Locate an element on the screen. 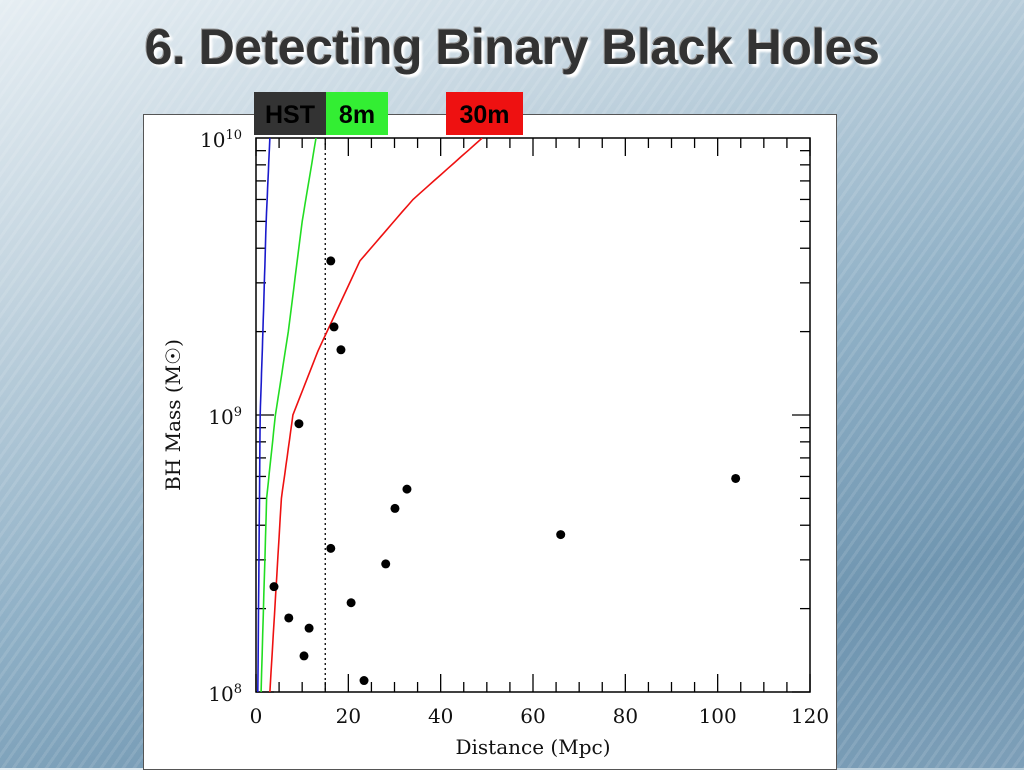 The width and height of the screenshot is (1024, 770). label-30m: 30m is located at coordinates (484, 113).